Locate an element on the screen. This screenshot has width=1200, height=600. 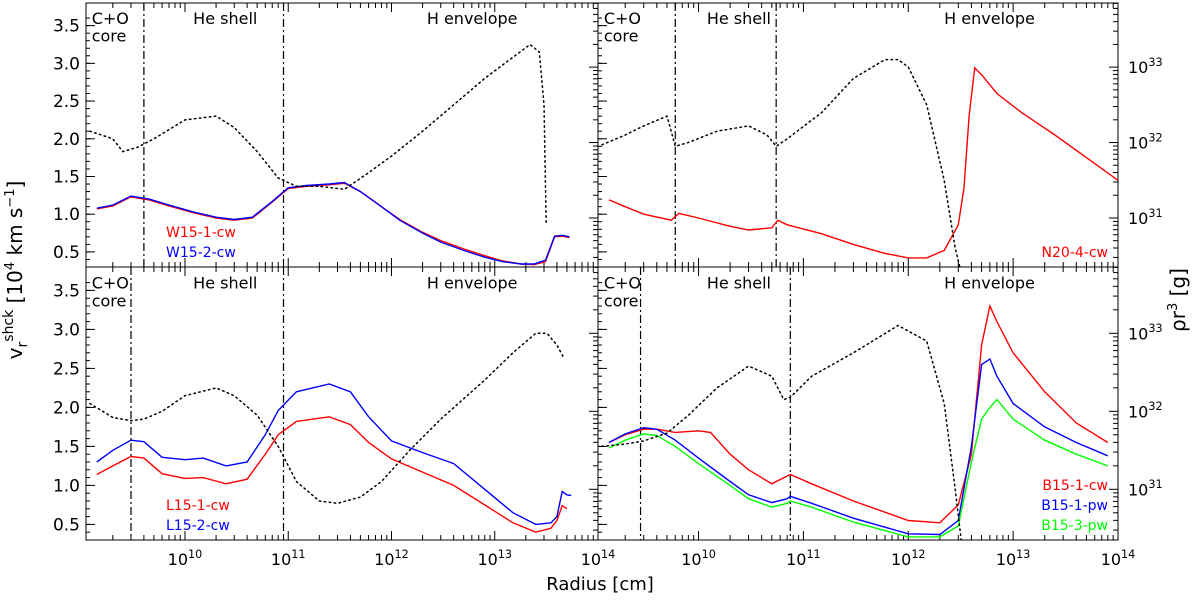
x-axis-title: Radius [cm] is located at coordinates (600, 584).